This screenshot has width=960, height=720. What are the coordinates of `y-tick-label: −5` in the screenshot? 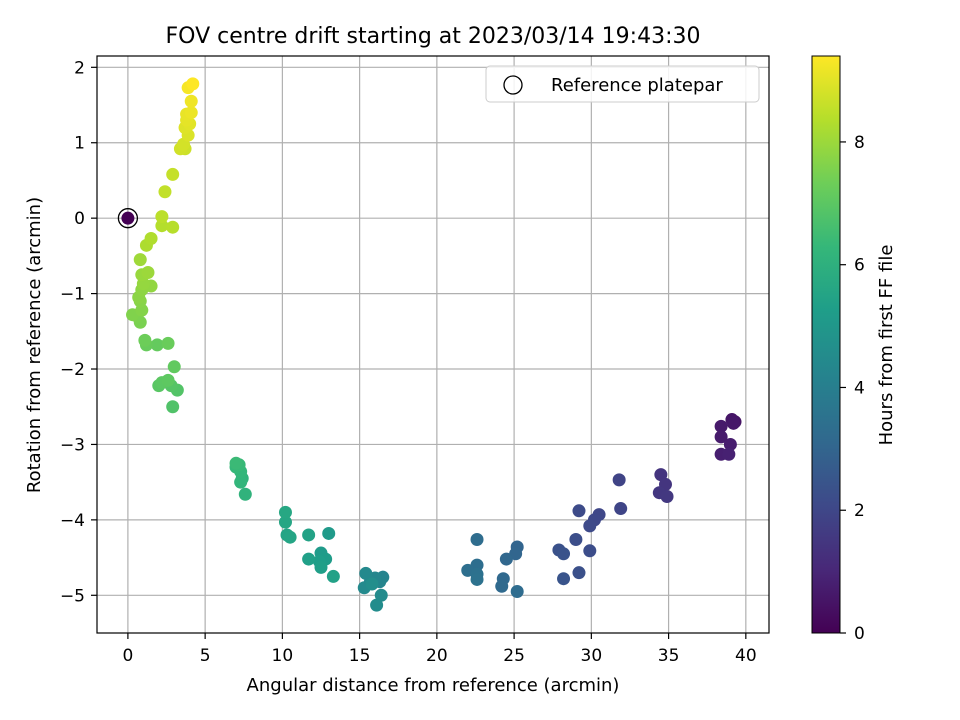 It's located at (72, 596).